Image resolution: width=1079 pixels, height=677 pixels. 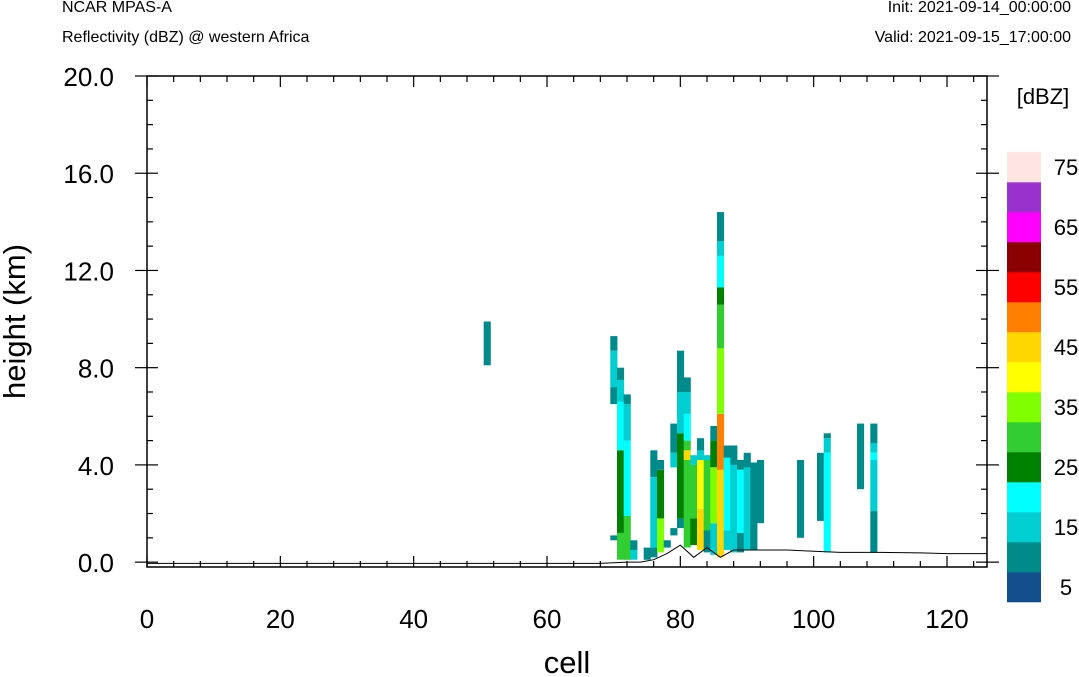 I want to click on x-tick-label: 0, so click(x=147, y=619).